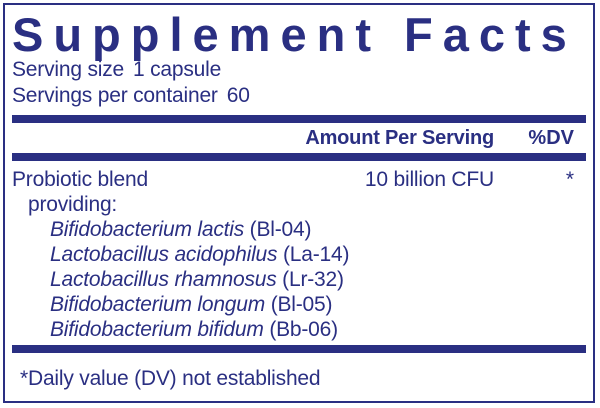 The image size is (600, 408). What do you see at coordinates (115, 95) in the screenshot?
I see `servings-per-container-label: Servings per container` at bounding box center [115, 95].